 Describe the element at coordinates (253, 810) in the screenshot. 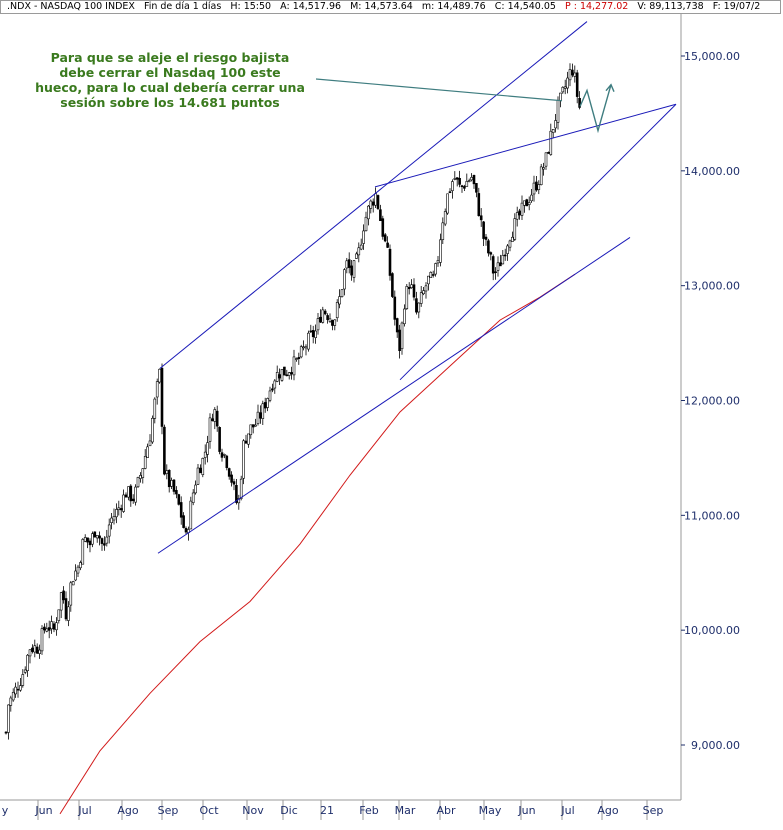

I see `x-tick-label: Nov` at that location.